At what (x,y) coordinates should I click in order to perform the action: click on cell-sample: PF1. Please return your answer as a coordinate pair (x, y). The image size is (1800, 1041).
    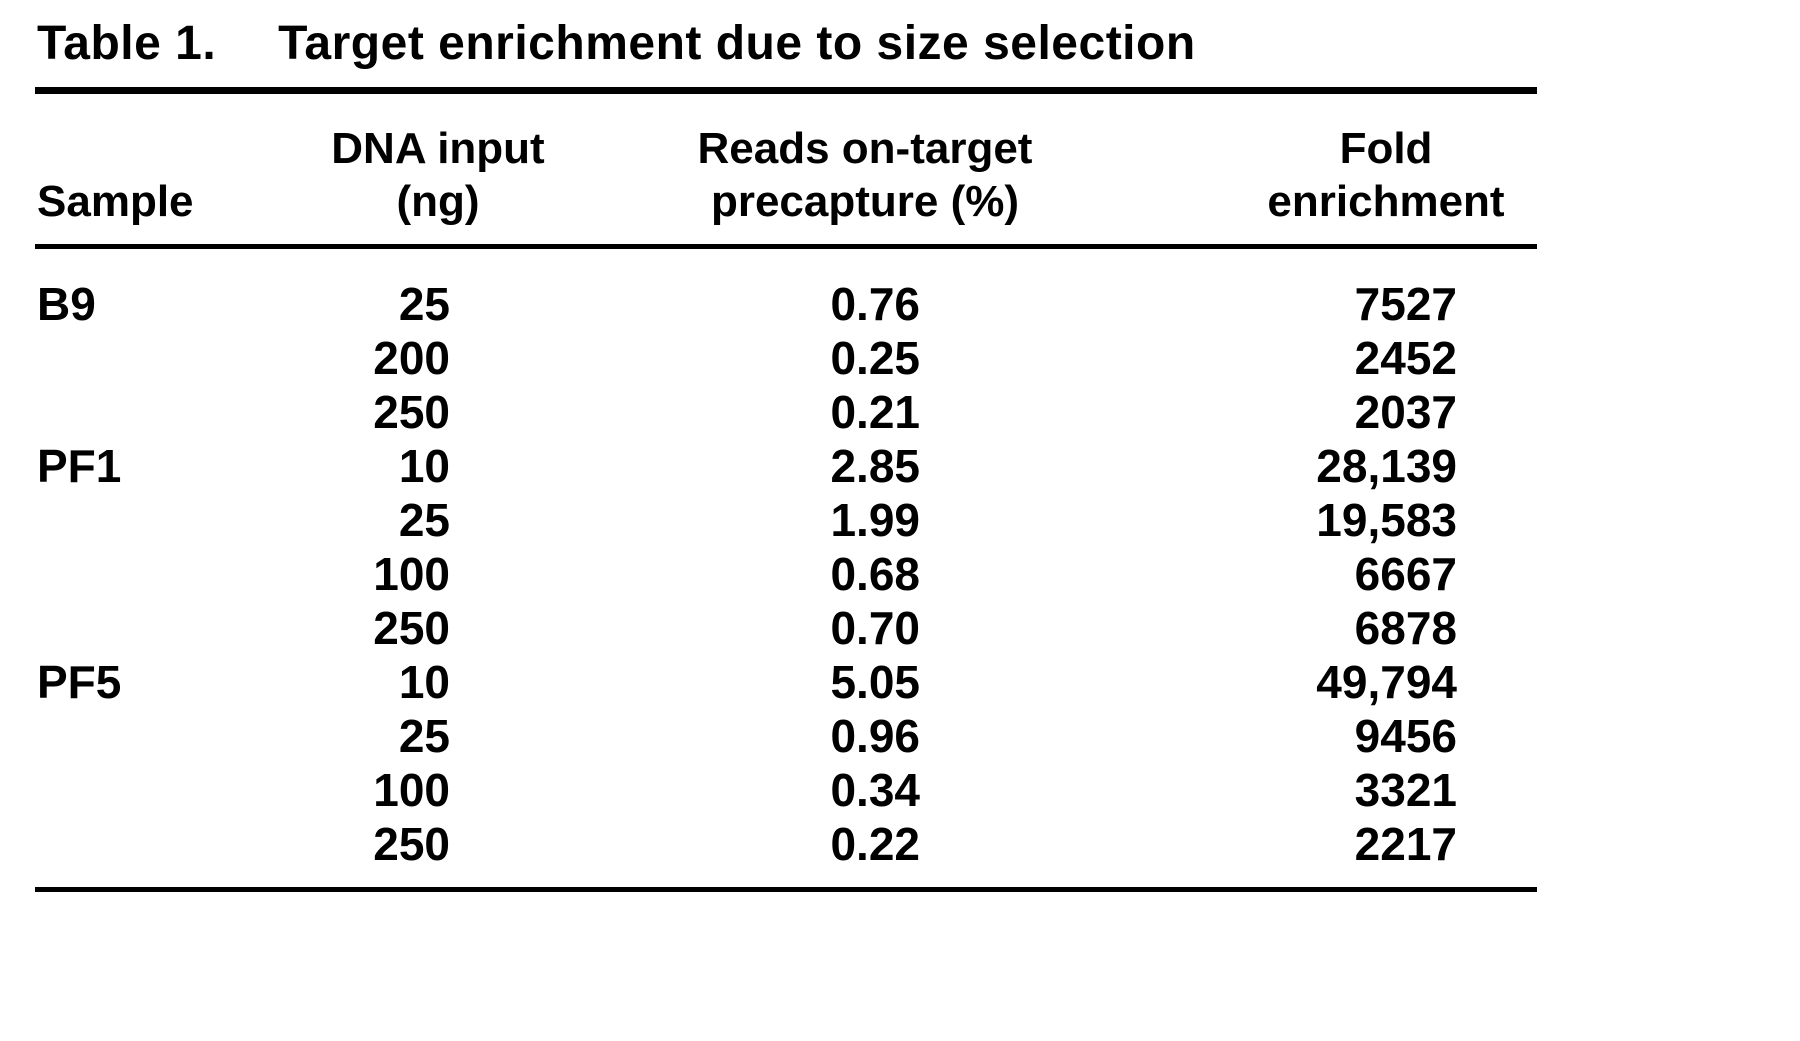
    Looking at the image, I should click on (79, 466).